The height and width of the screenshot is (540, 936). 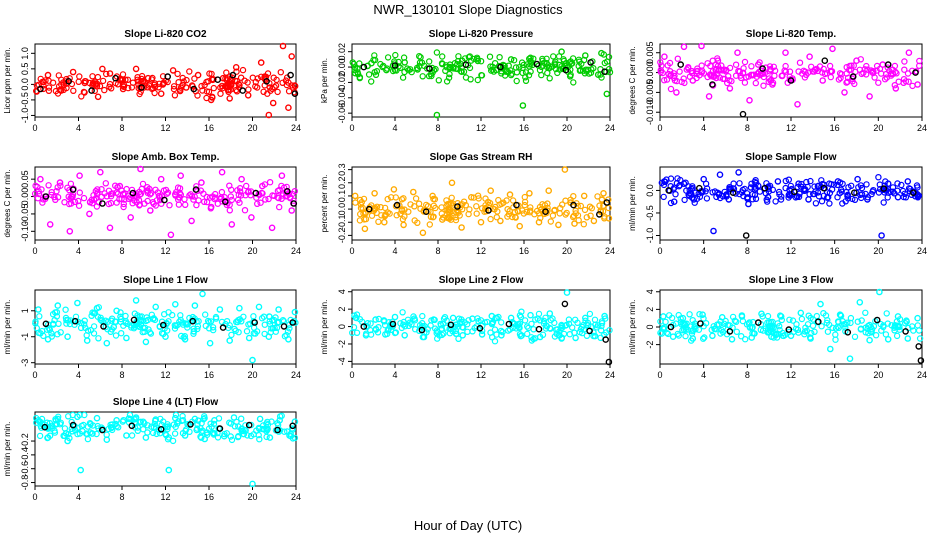 I want to click on panel-title: Slope Gas Stream RH, so click(x=481, y=157).